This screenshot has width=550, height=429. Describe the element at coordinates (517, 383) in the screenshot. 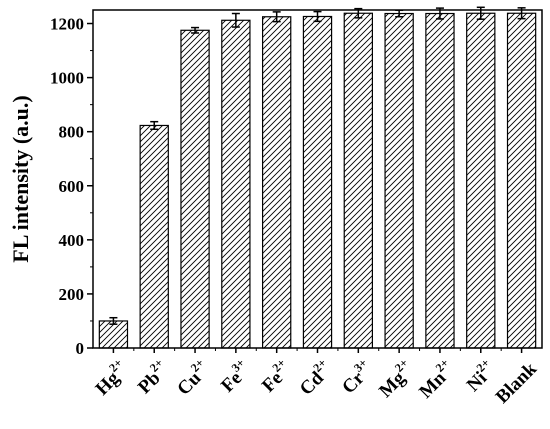

I see `x-tick-label: Blank` at that location.